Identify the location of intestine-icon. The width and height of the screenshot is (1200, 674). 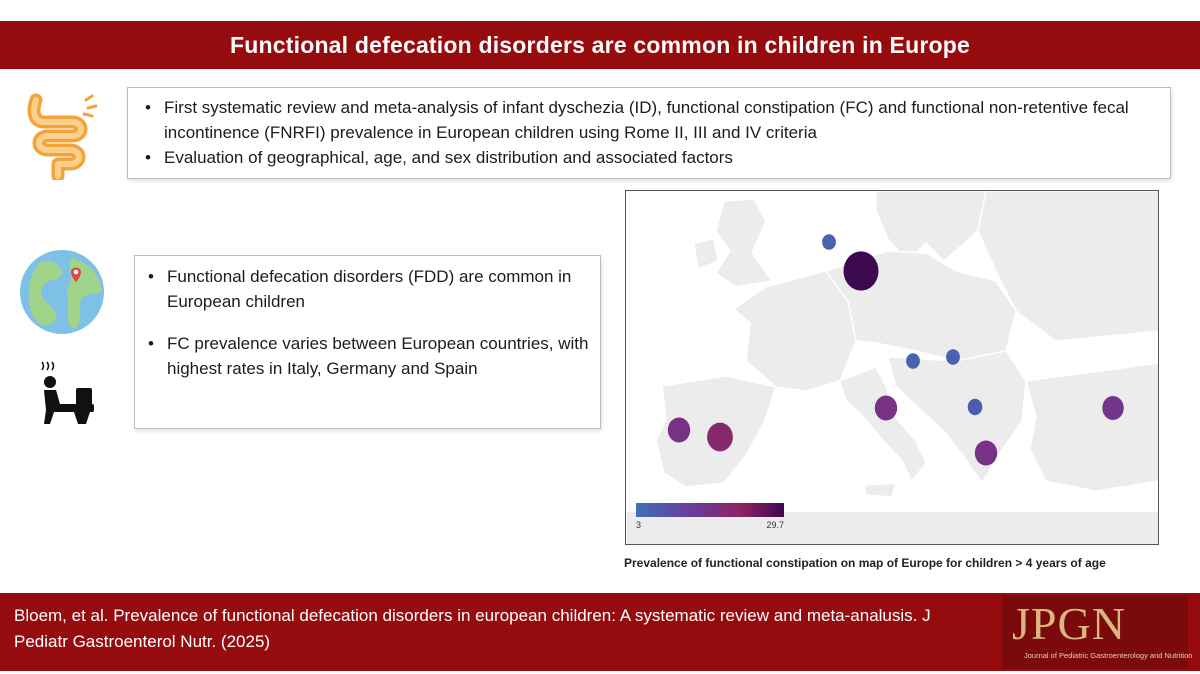
(63, 137).